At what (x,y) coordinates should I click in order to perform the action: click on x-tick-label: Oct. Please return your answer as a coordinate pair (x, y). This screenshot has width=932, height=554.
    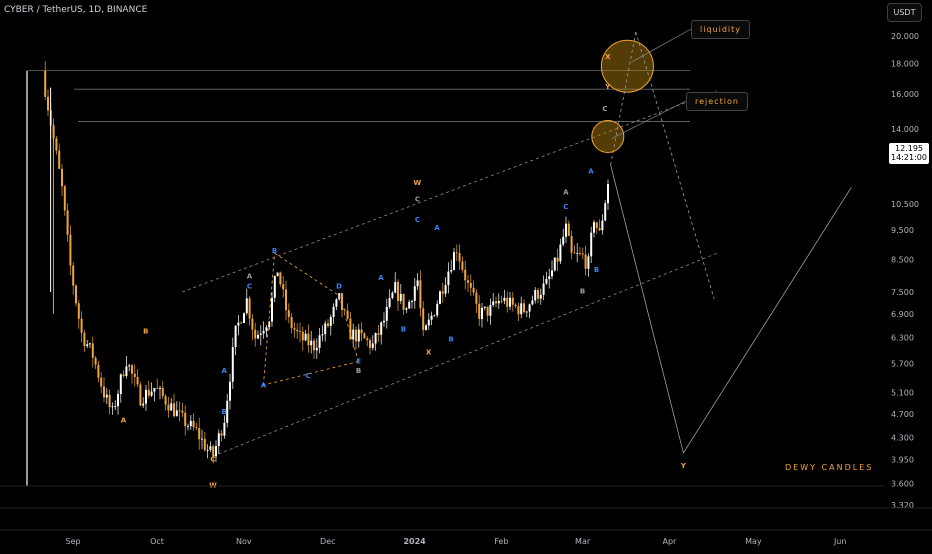
    Looking at the image, I should click on (157, 541).